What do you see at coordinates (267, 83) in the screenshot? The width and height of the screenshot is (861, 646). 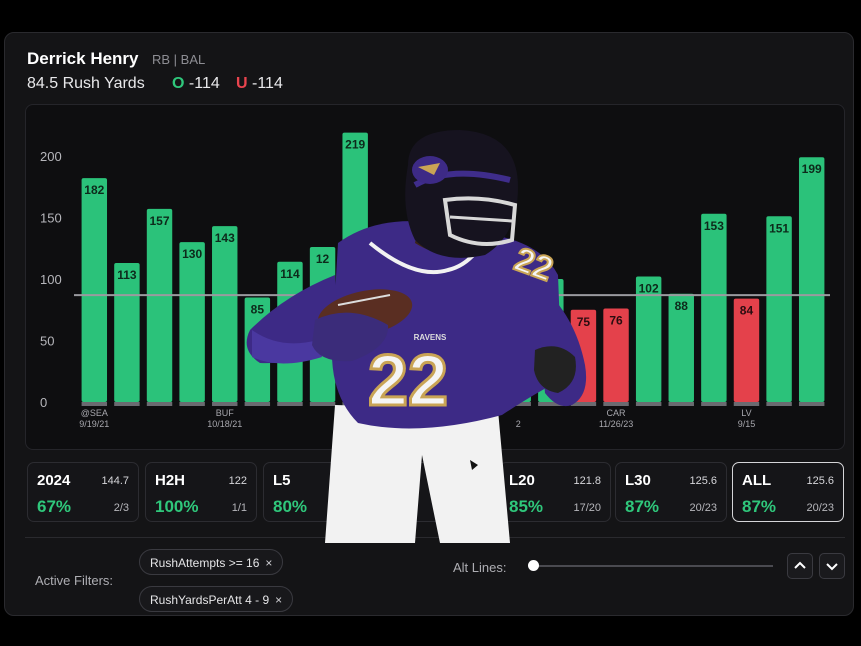 I see `under-odds-value: -114` at bounding box center [267, 83].